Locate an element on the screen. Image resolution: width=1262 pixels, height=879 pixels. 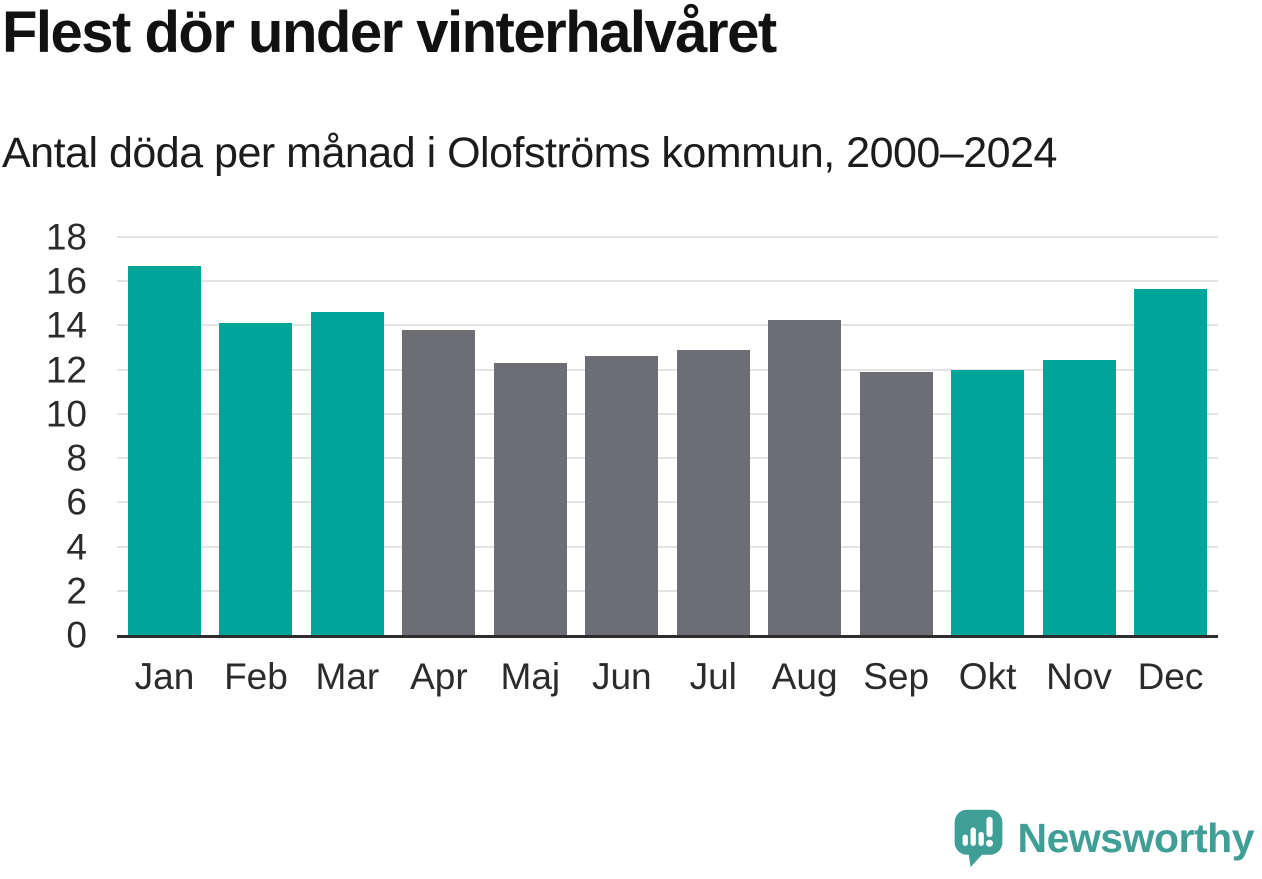
x-axis-label-aug: Aug is located at coordinates (804, 676).